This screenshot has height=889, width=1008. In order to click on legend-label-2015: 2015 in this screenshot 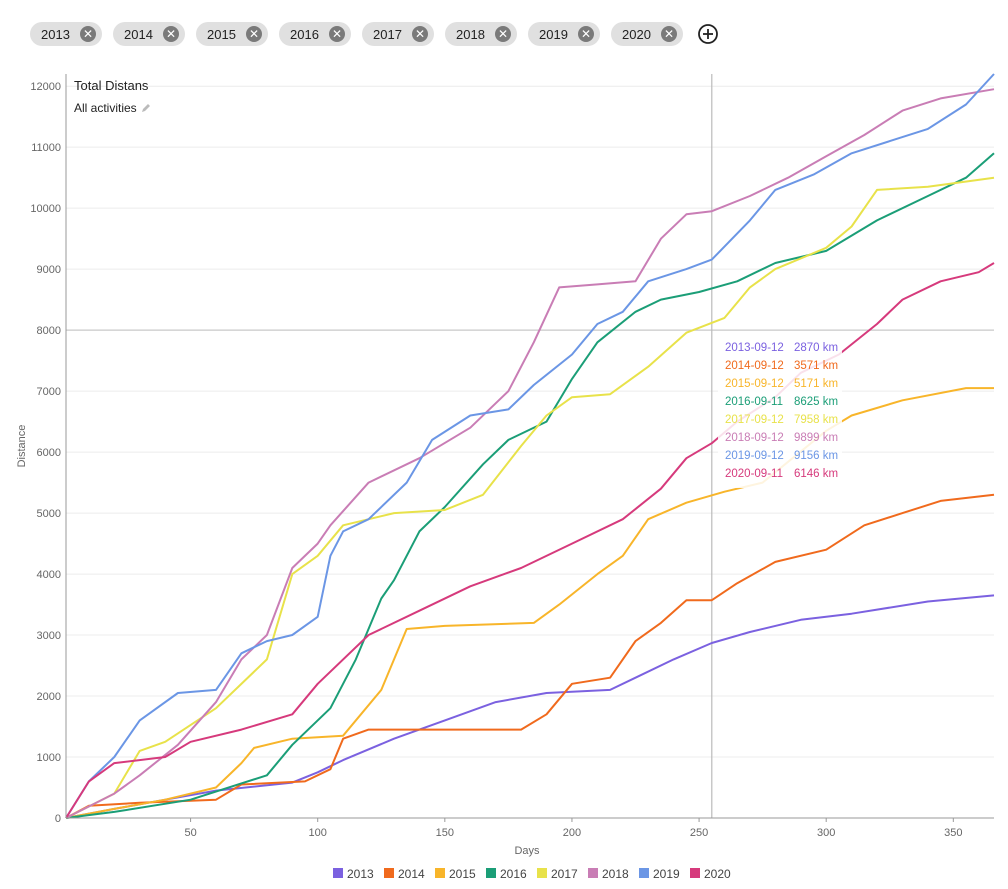, I will do `click(462, 874)`.